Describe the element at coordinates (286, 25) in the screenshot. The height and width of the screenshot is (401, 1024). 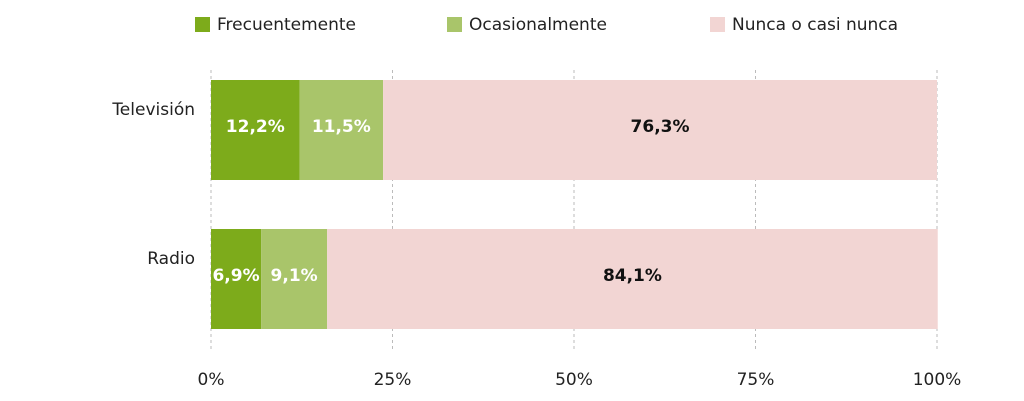
I see `legend-label: Frecuentemente` at that location.